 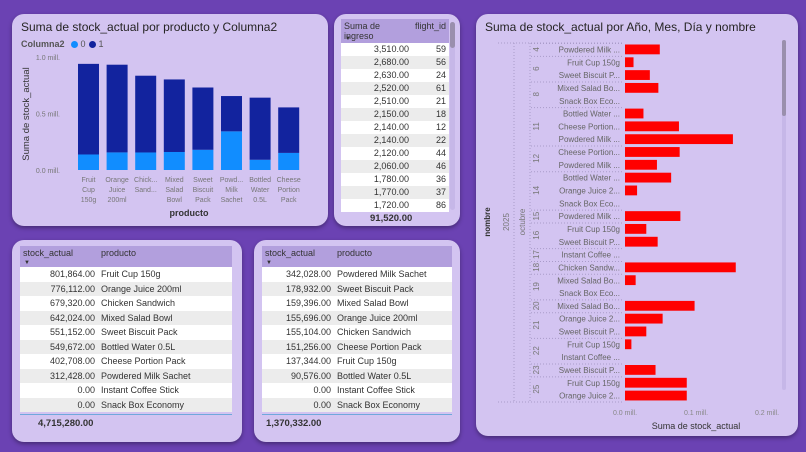 What do you see at coordinates (395, 205) in the screenshot?
I see `table-row: 1,720.00 86` at bounding box center [395, 205].